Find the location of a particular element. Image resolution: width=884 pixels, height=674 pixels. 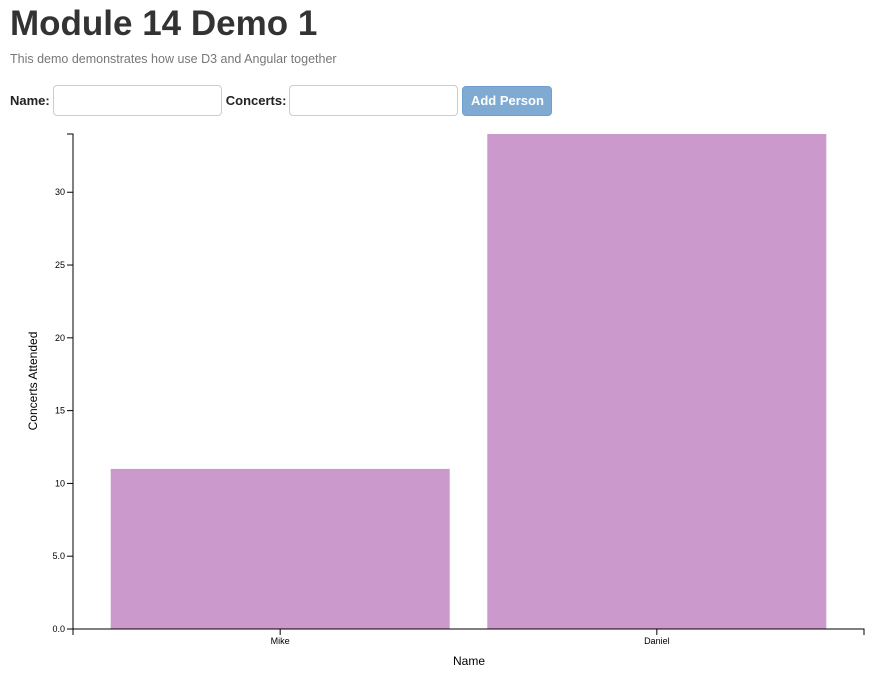

add-person-form: Name: Concerts: Add Person is located at coordinates (281, 100).